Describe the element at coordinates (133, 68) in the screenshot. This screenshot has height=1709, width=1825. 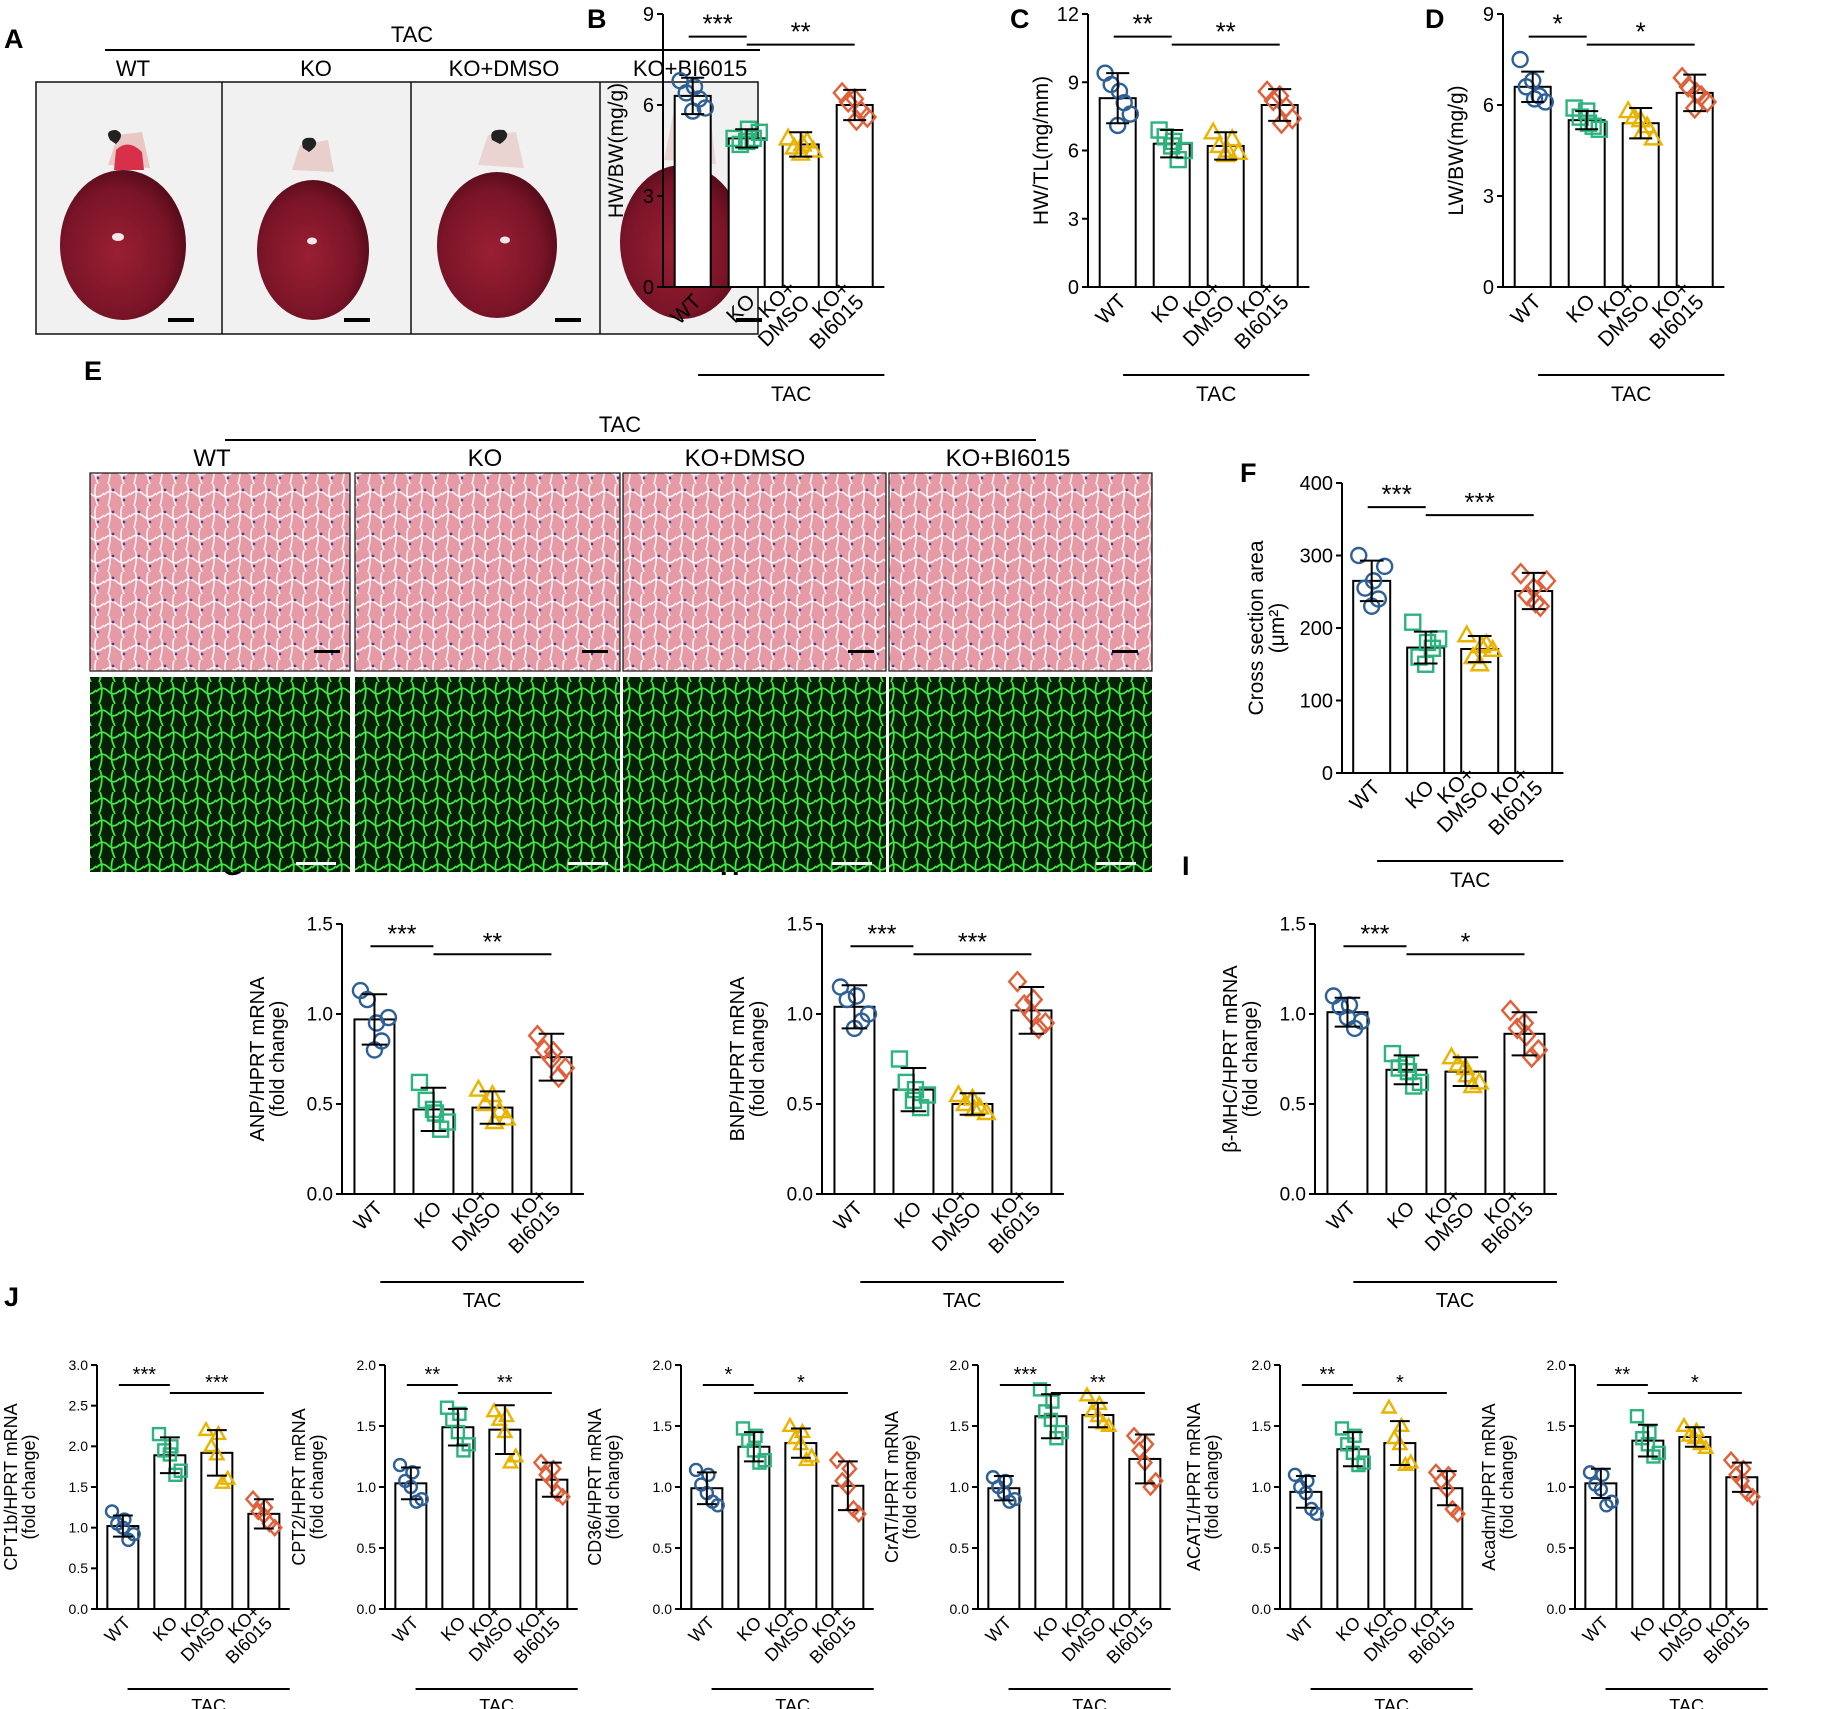
I see `panel-a-label-wt: WT` at that location.